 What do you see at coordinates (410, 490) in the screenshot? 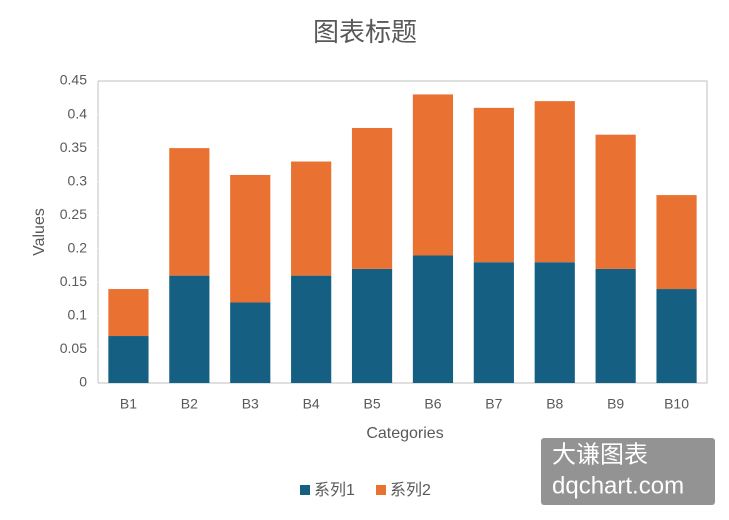
I see `legend-label: 系列2` at bounding box center [410, 490].